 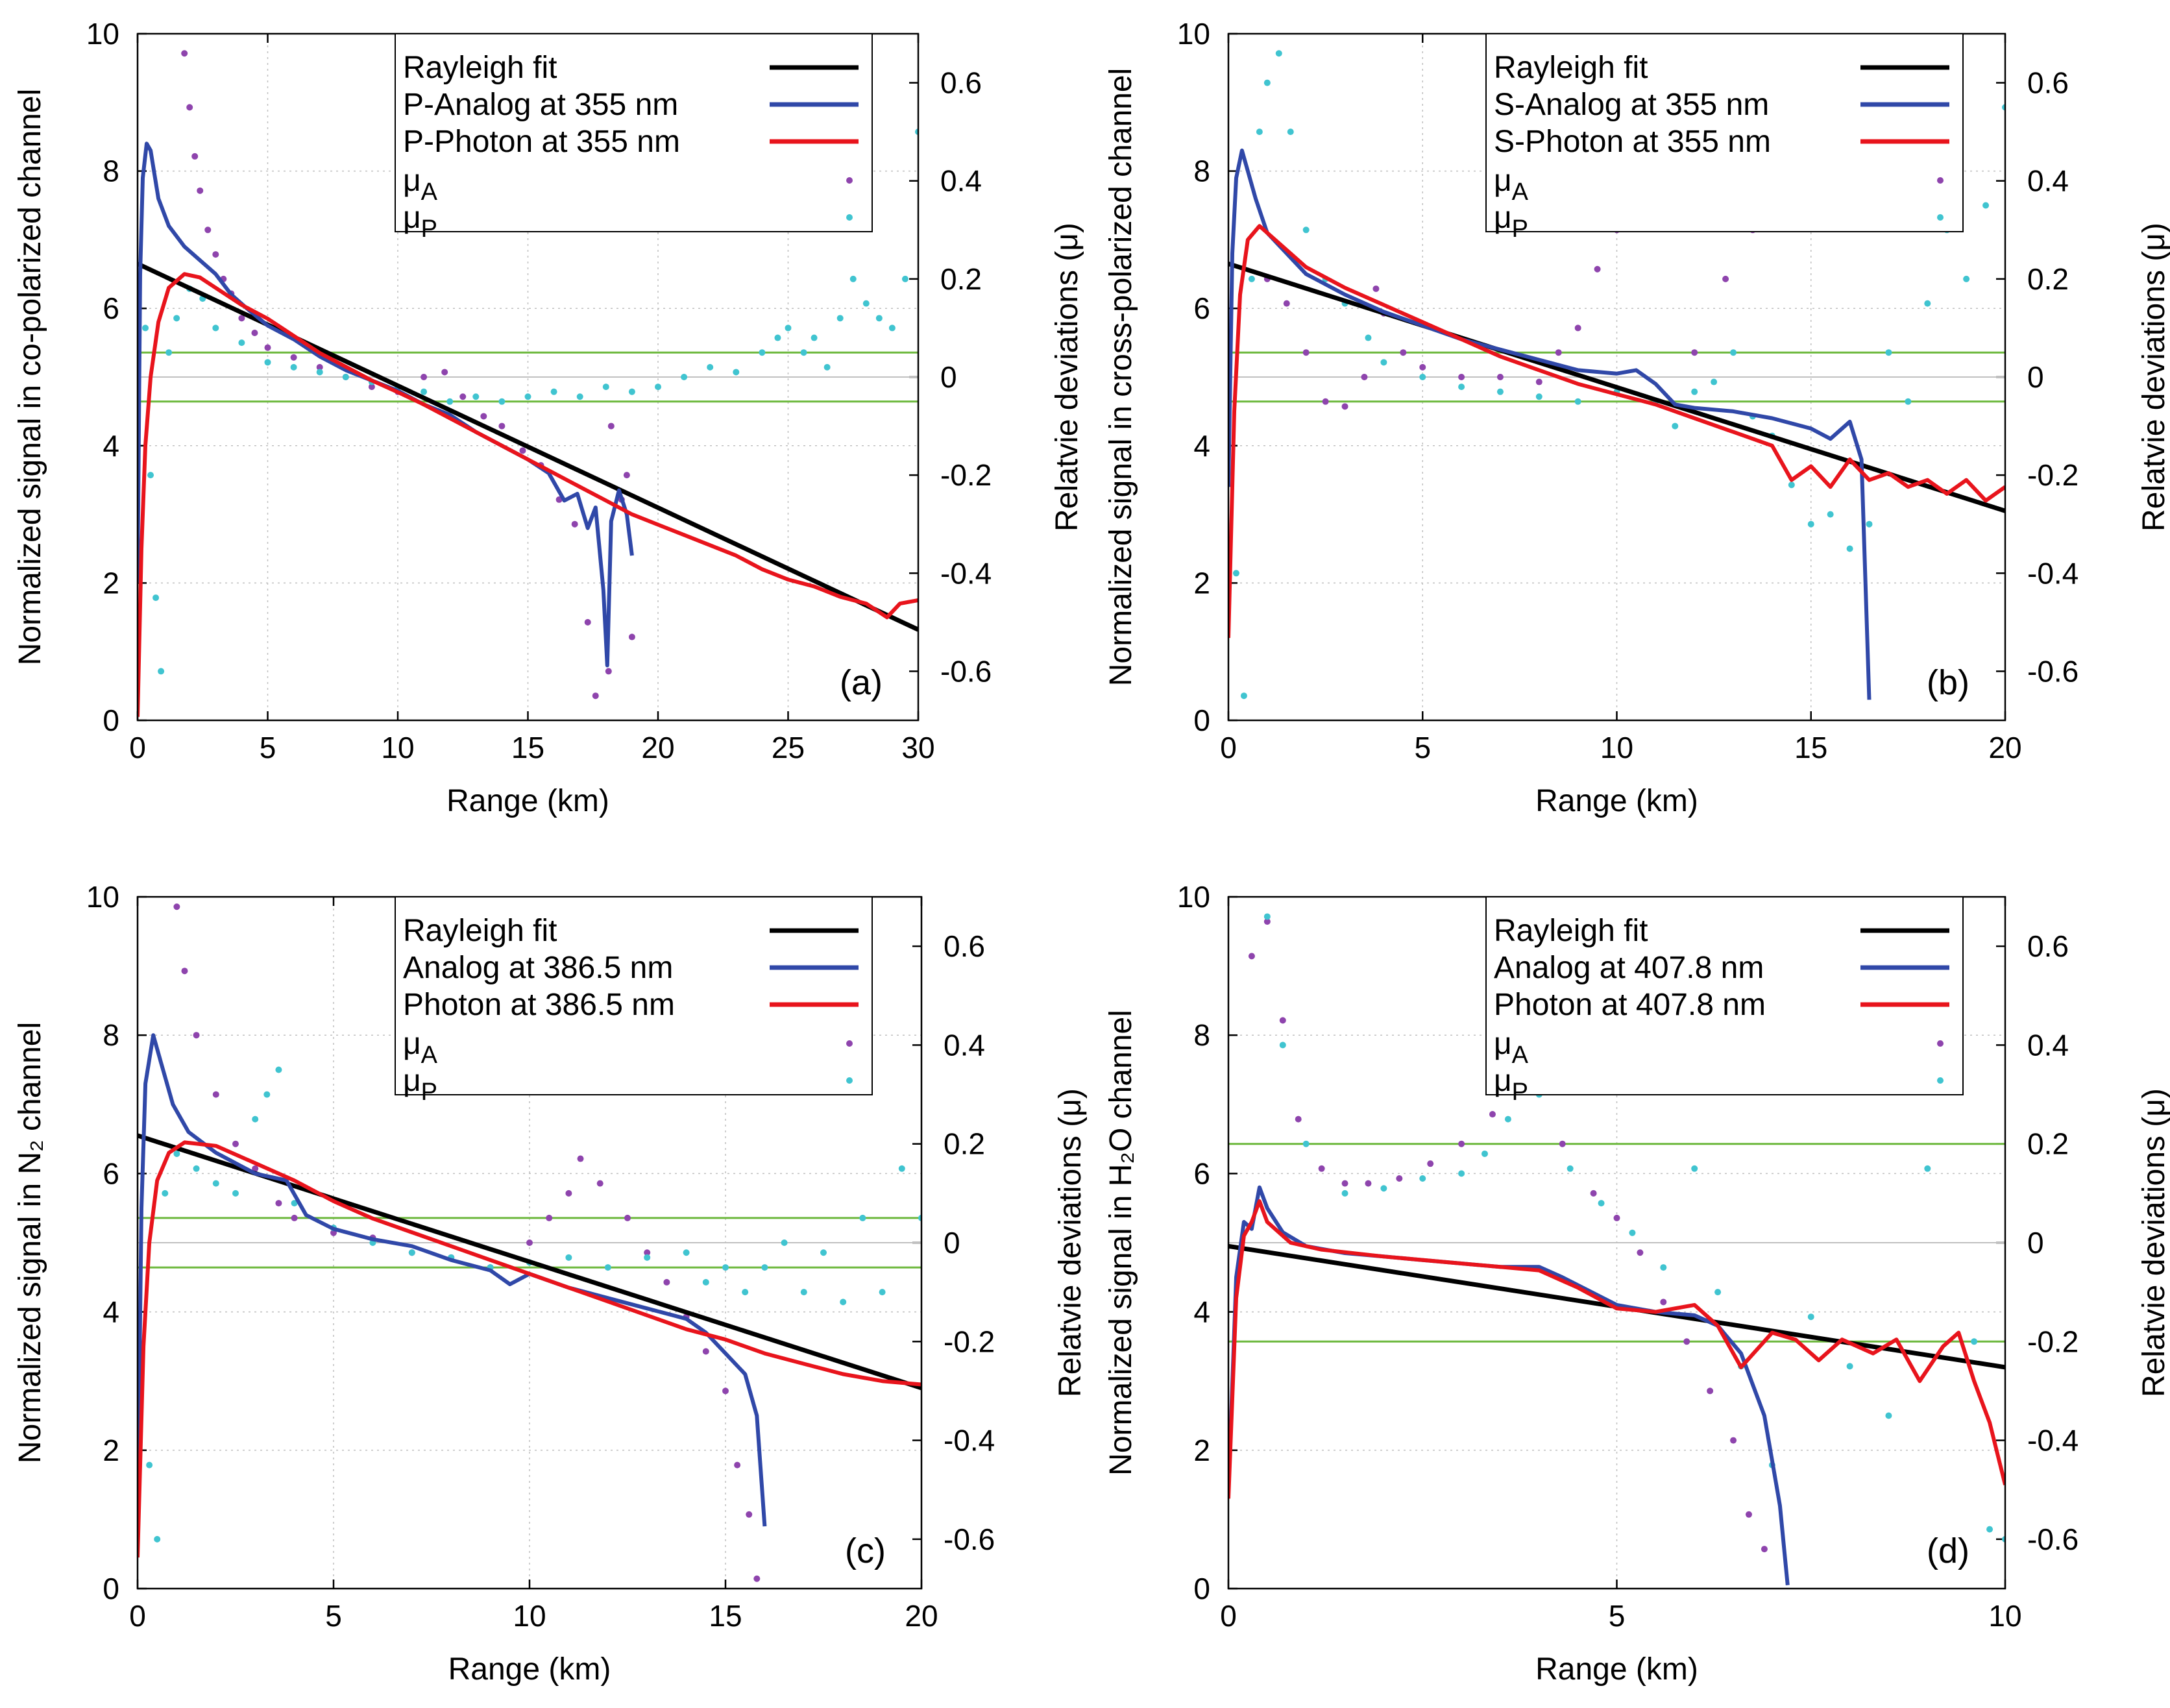 What do you see at coordinates (861, 682) in the screenshot?
I see `panel-tag: (a)` at bounding box center [861, 682].